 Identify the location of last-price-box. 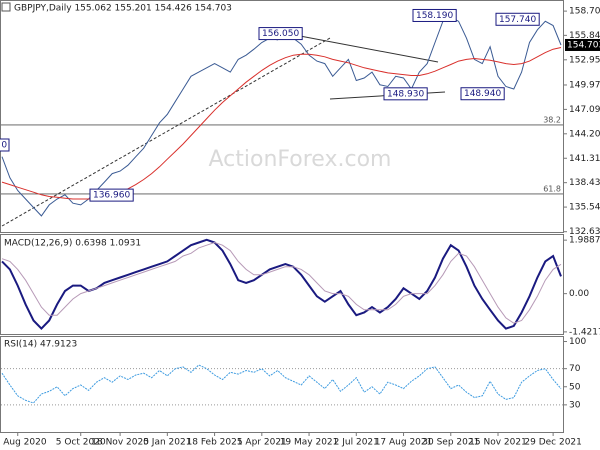
(582, 44).